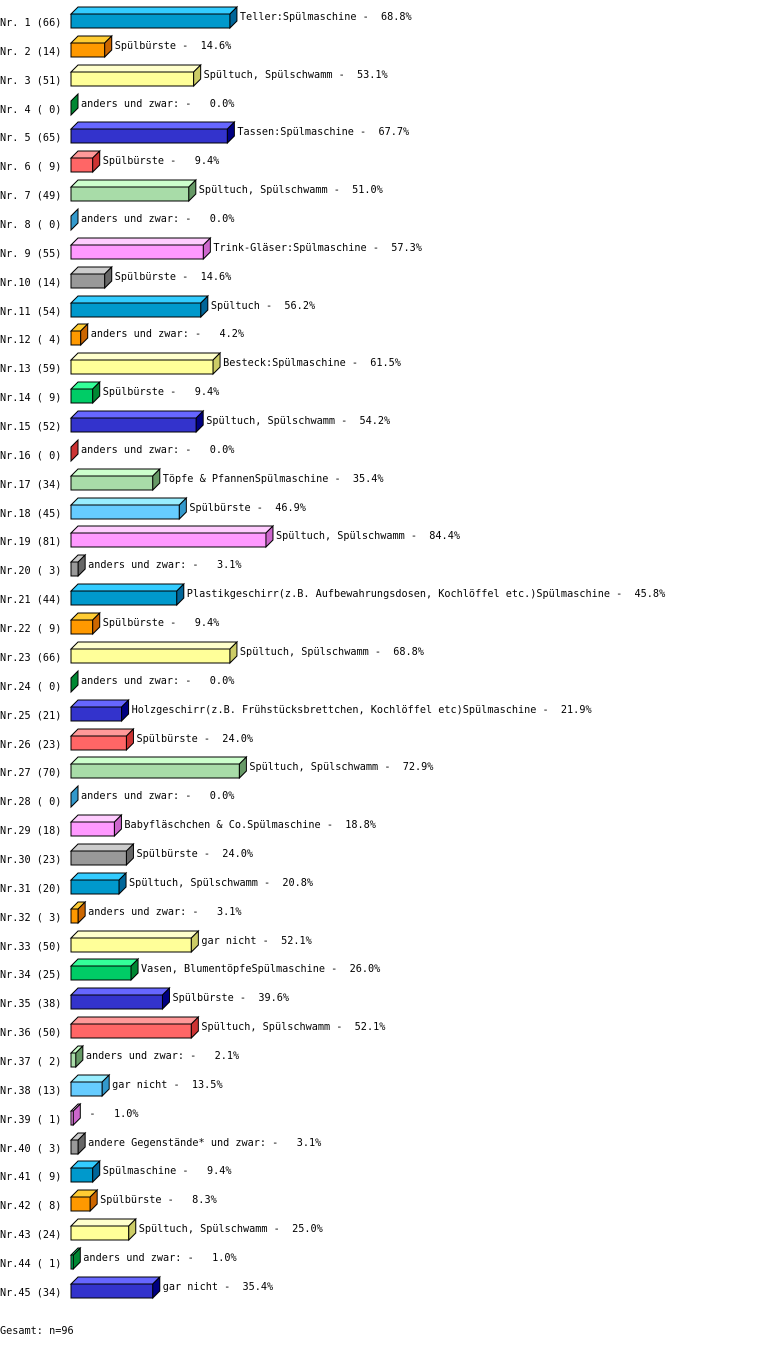  I want to click on row-category-label: Nr. 3 (51), so click(30, 81).